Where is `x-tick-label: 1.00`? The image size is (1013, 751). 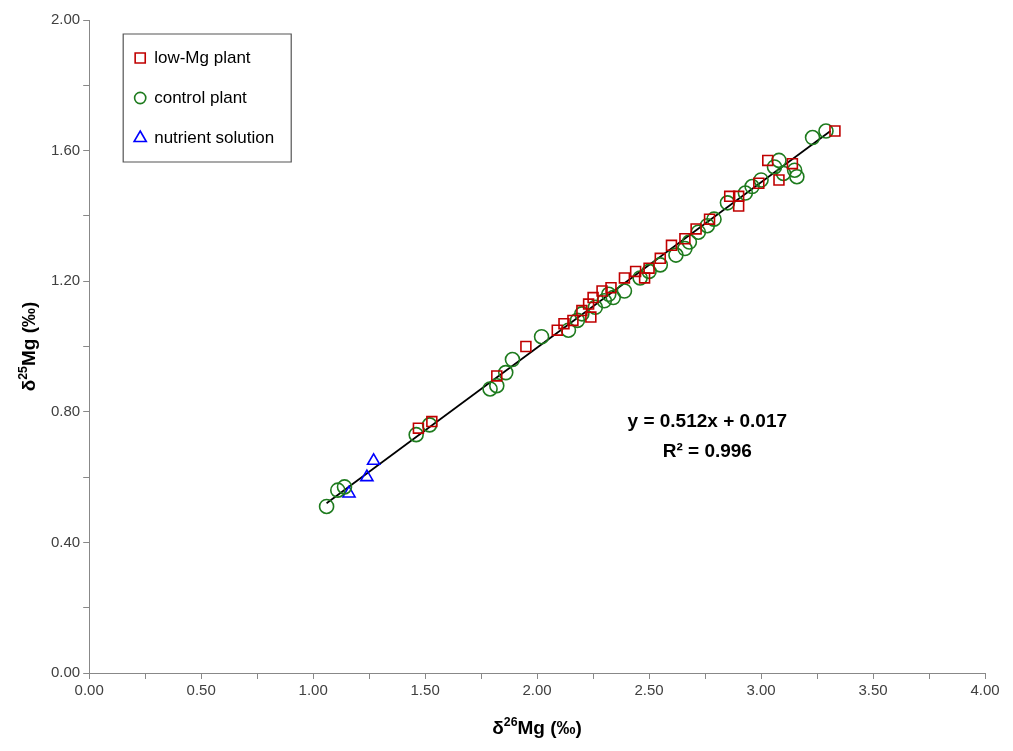
x-tick-label: 1.00 is located at coordinates (313, 690).